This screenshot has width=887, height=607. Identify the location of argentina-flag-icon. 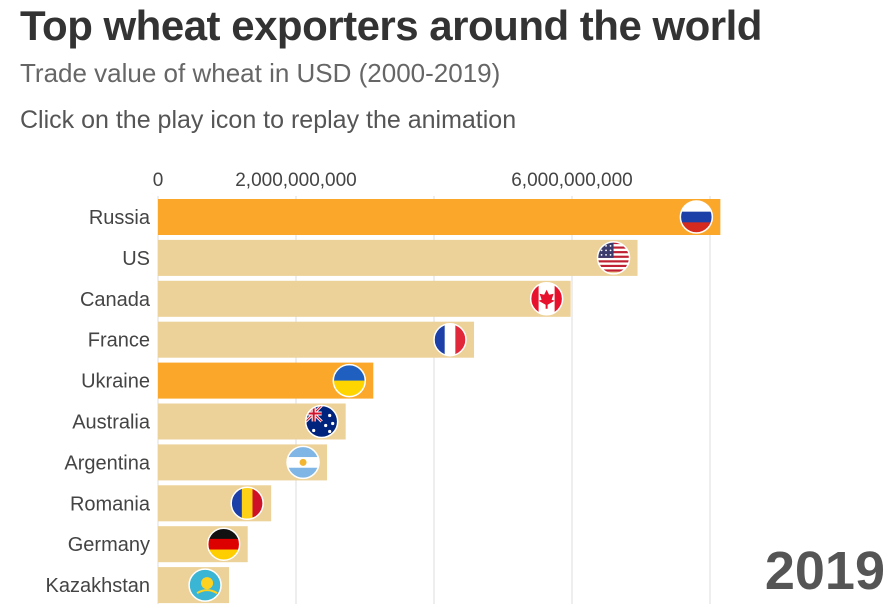
(303, 462).